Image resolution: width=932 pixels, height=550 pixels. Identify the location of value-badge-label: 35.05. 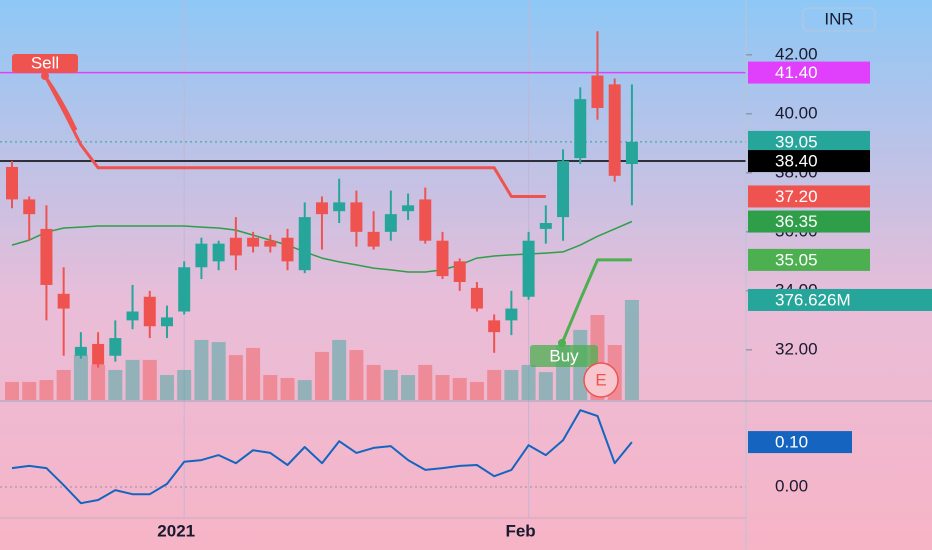
(796, 259).